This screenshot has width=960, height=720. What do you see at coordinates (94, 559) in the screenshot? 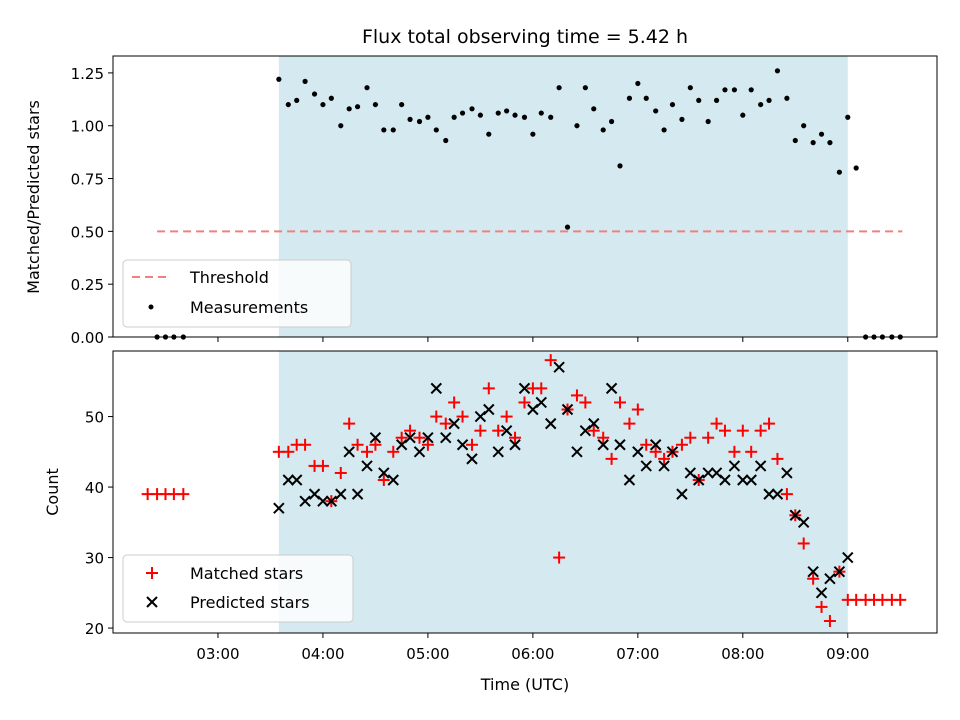
I see `bottom-y-tick-label: 30` at bounding box center [94, 559].